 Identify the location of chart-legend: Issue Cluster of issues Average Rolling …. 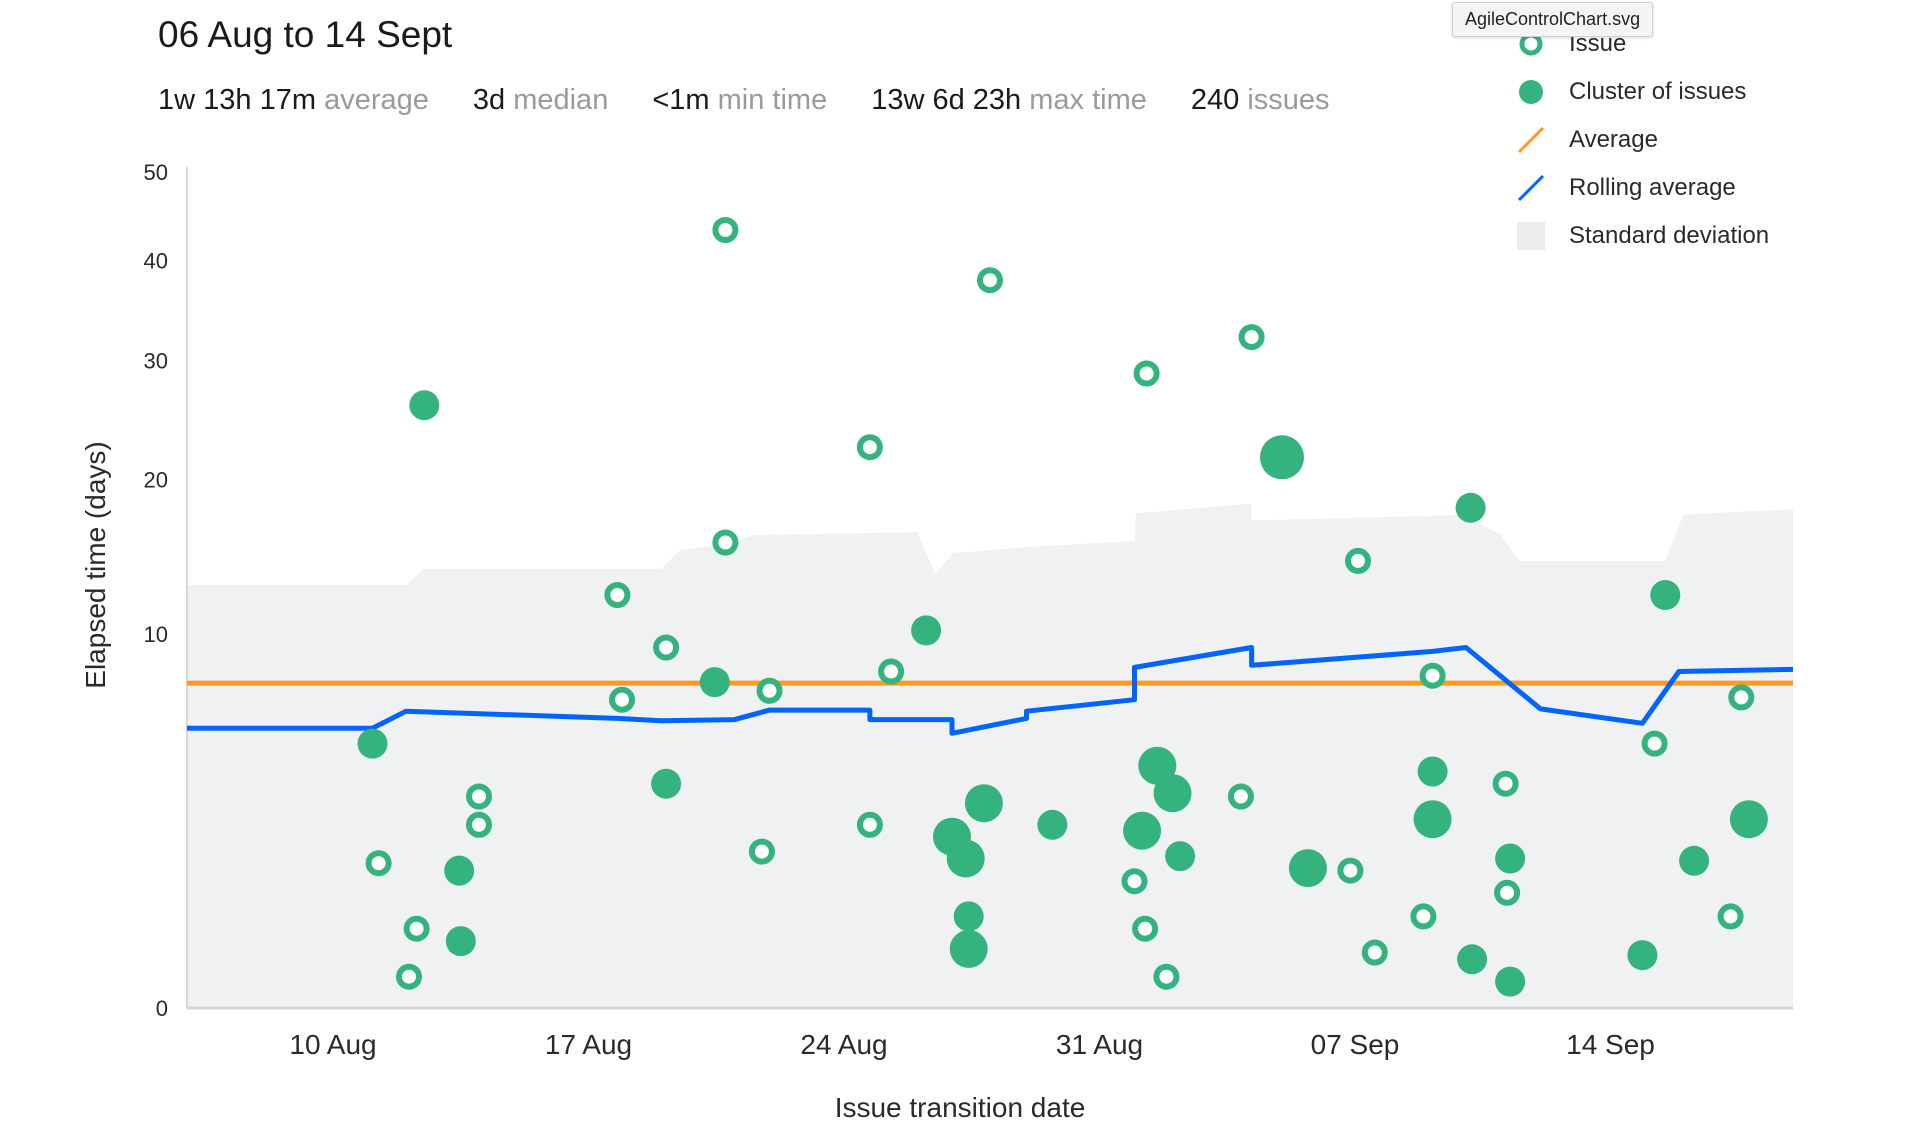
(1642, 140).